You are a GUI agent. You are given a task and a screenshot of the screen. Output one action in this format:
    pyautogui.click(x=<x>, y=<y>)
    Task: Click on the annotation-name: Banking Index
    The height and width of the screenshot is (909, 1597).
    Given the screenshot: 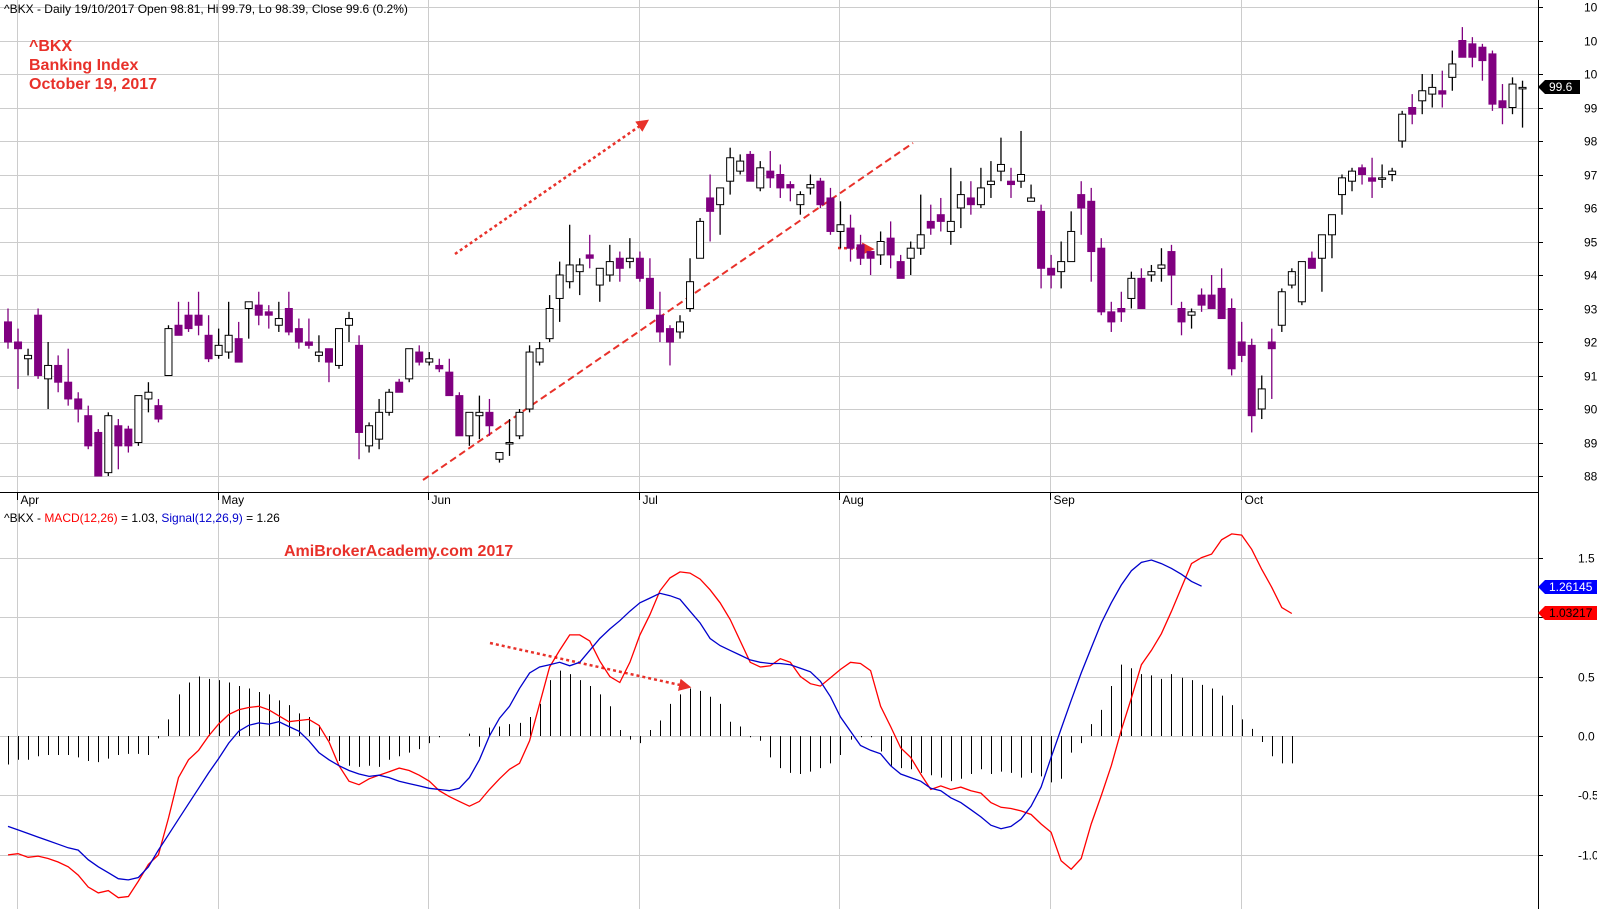 What is the action you would take?
    pyautogui.click(x=83, y=65)
    